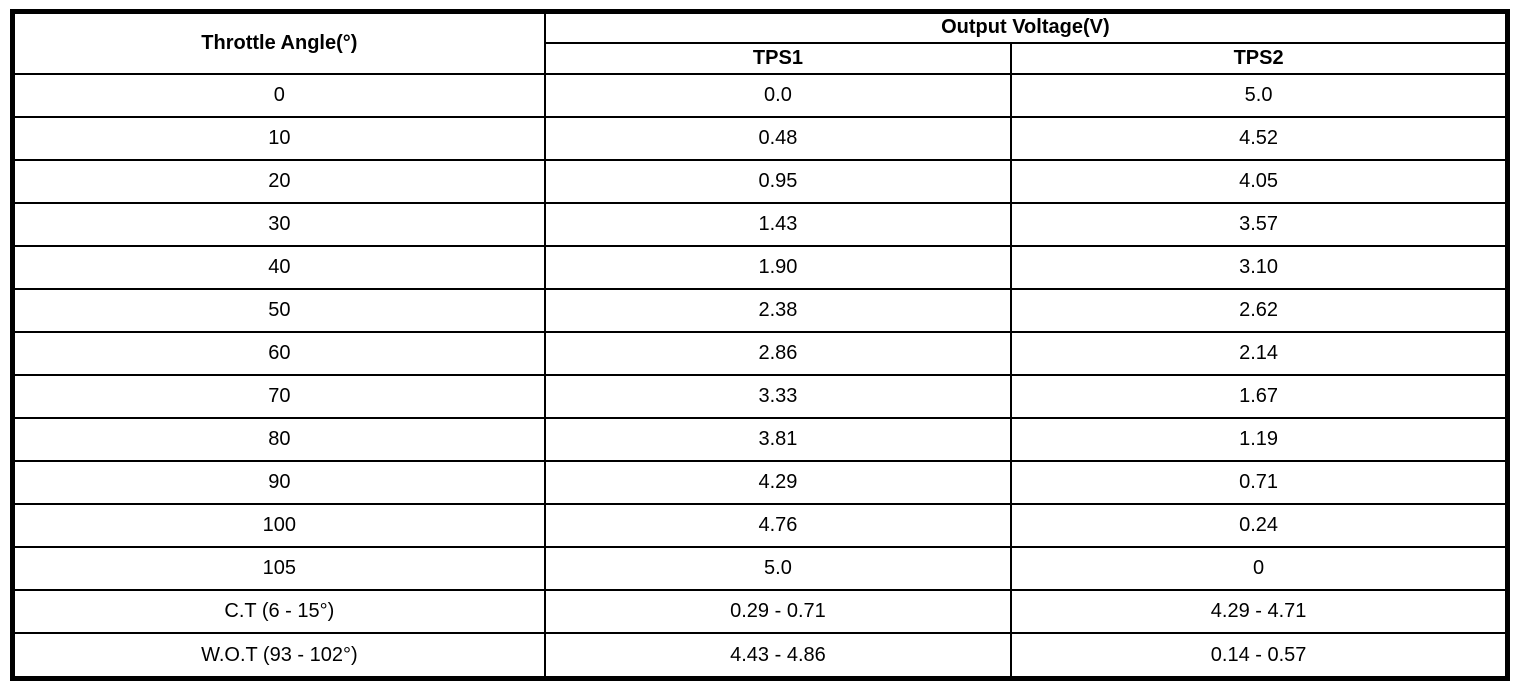 The image size is (1520, 690). I want to click on table-row: 10 0.48 4.52, so click(760, 138).